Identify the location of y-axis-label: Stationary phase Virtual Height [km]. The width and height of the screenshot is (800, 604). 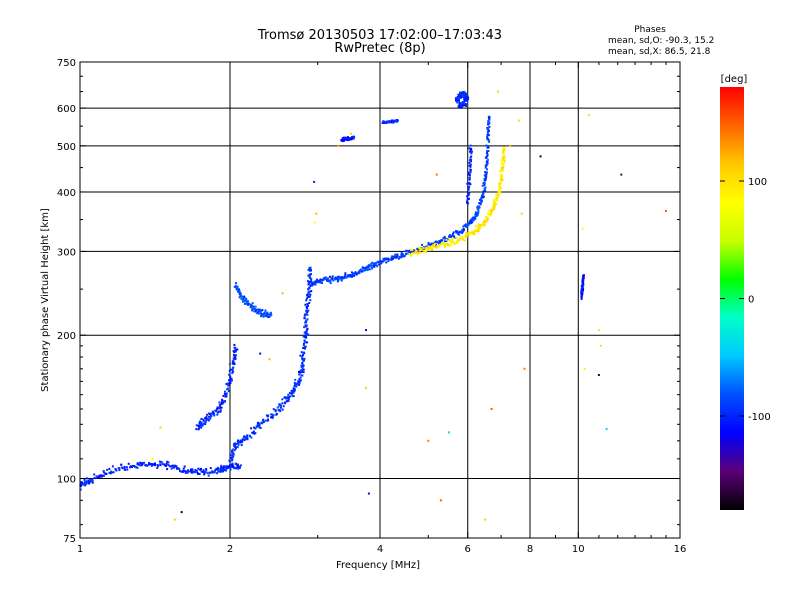
(45, 300).